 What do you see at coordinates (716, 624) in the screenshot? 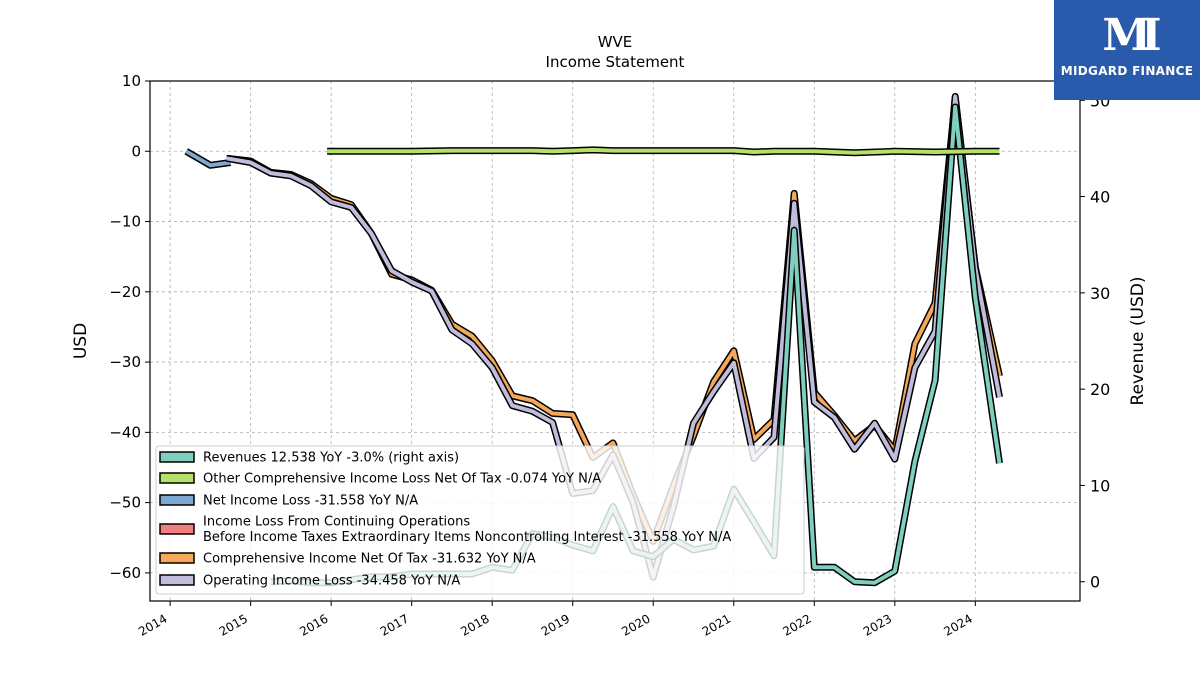
I see `x-tick-label: 2021` at bounding box center [716, 624].